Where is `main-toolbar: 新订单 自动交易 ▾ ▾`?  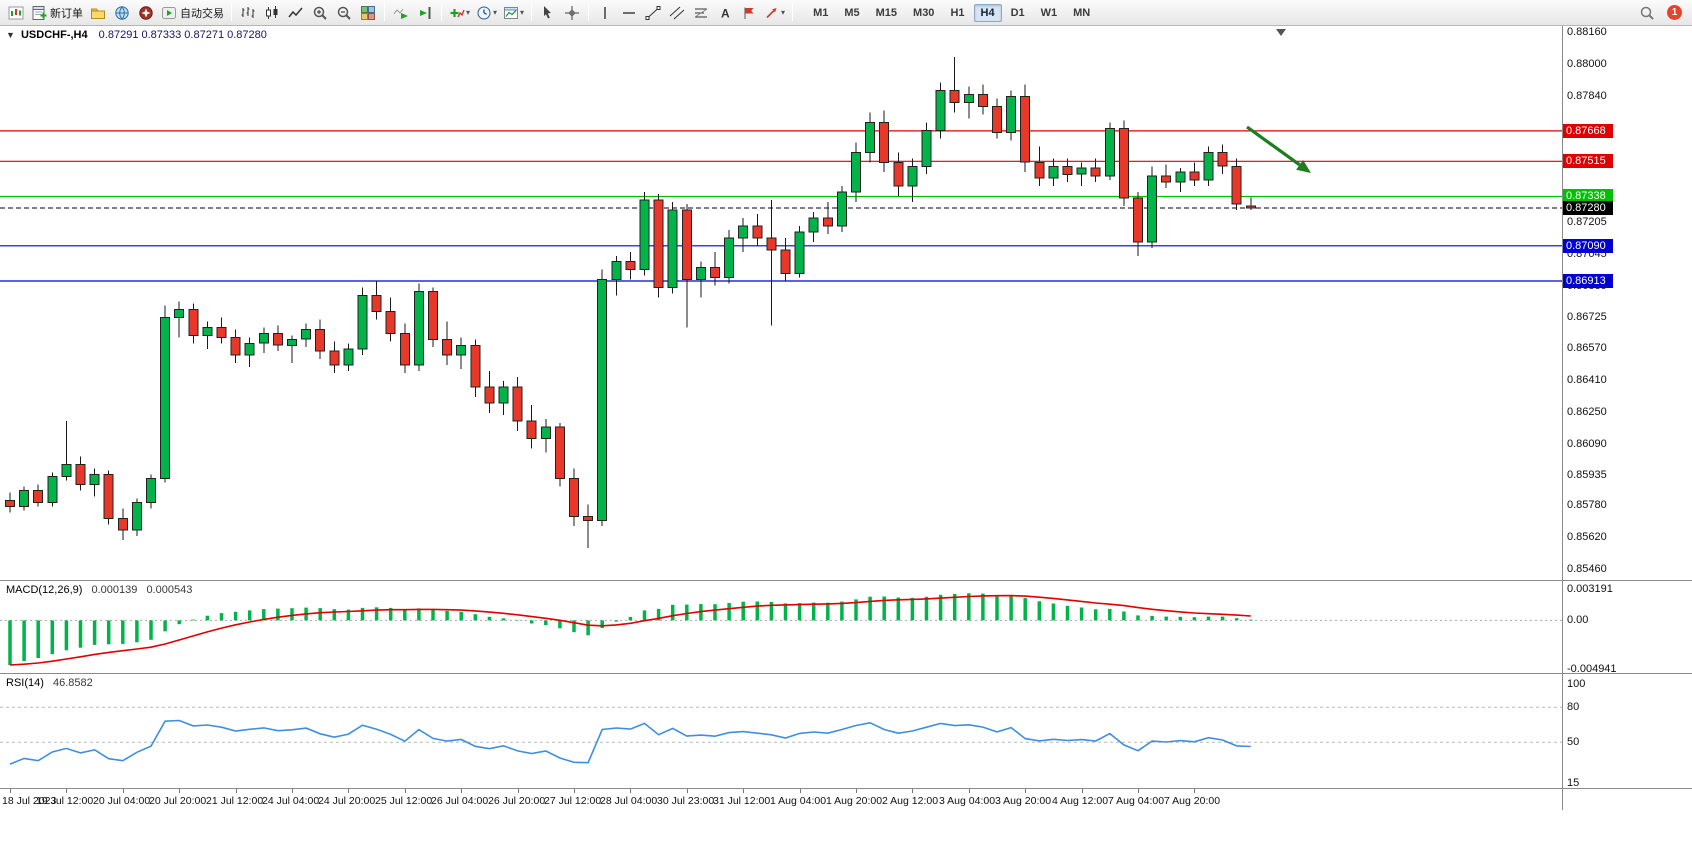
main-toolbar: 新订单 自动交易 ▾ ▾ is located at coordinates (846, 13).